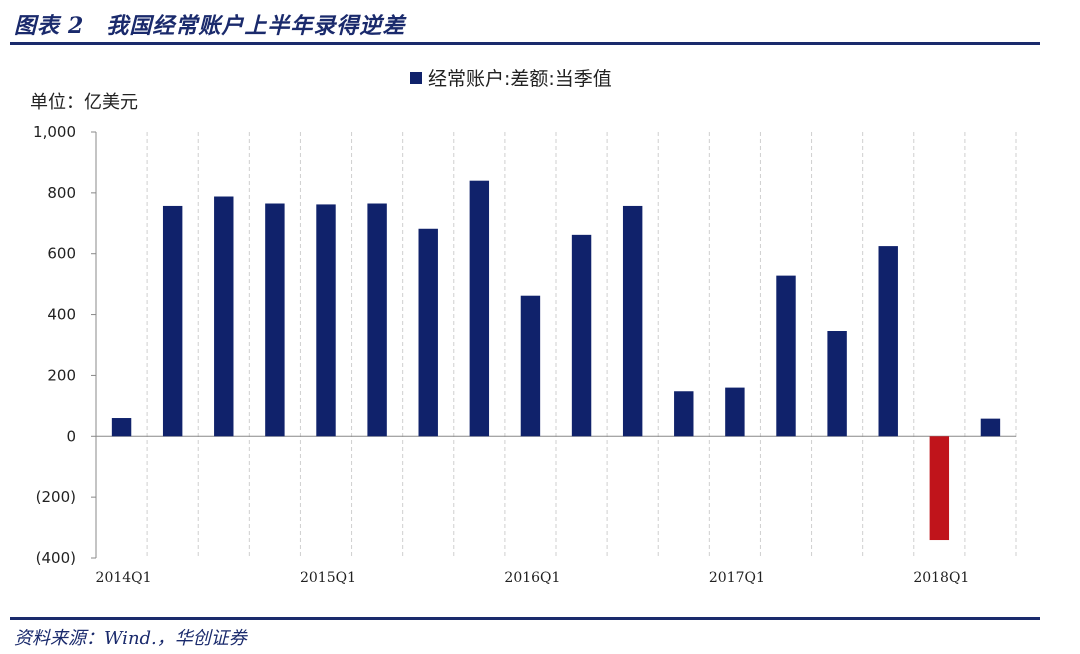  I want to click on chart-legend: 经常账户:差额:当季值, so click(511, 77).